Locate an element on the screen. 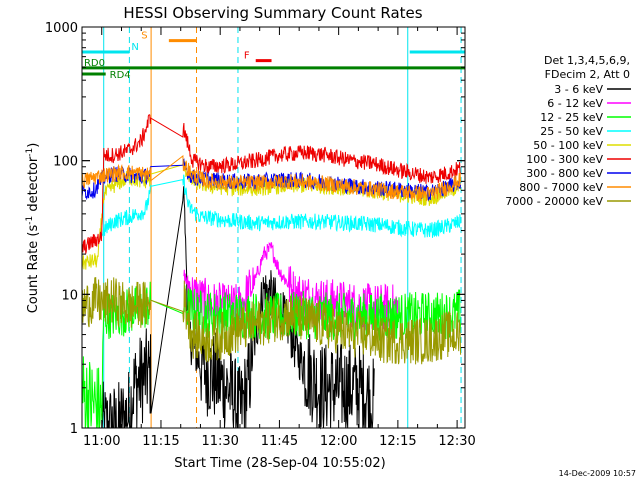  legend-label-8: 7000 - 20000 keV is located at coordinates (554, 201).